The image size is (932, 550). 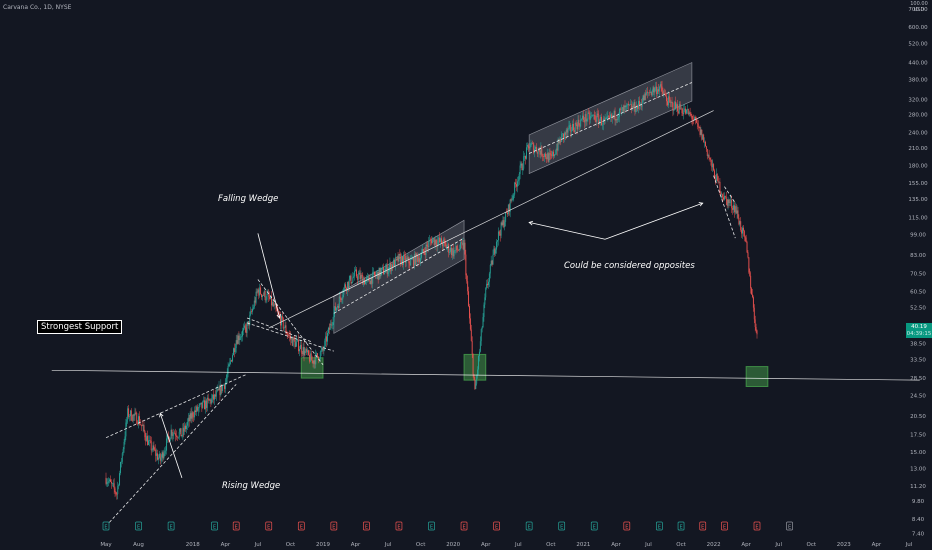 What do you see at coordinates (730, 195) in the screenshot?
I see `drop-2022-b` at bounding box center [730, 195].